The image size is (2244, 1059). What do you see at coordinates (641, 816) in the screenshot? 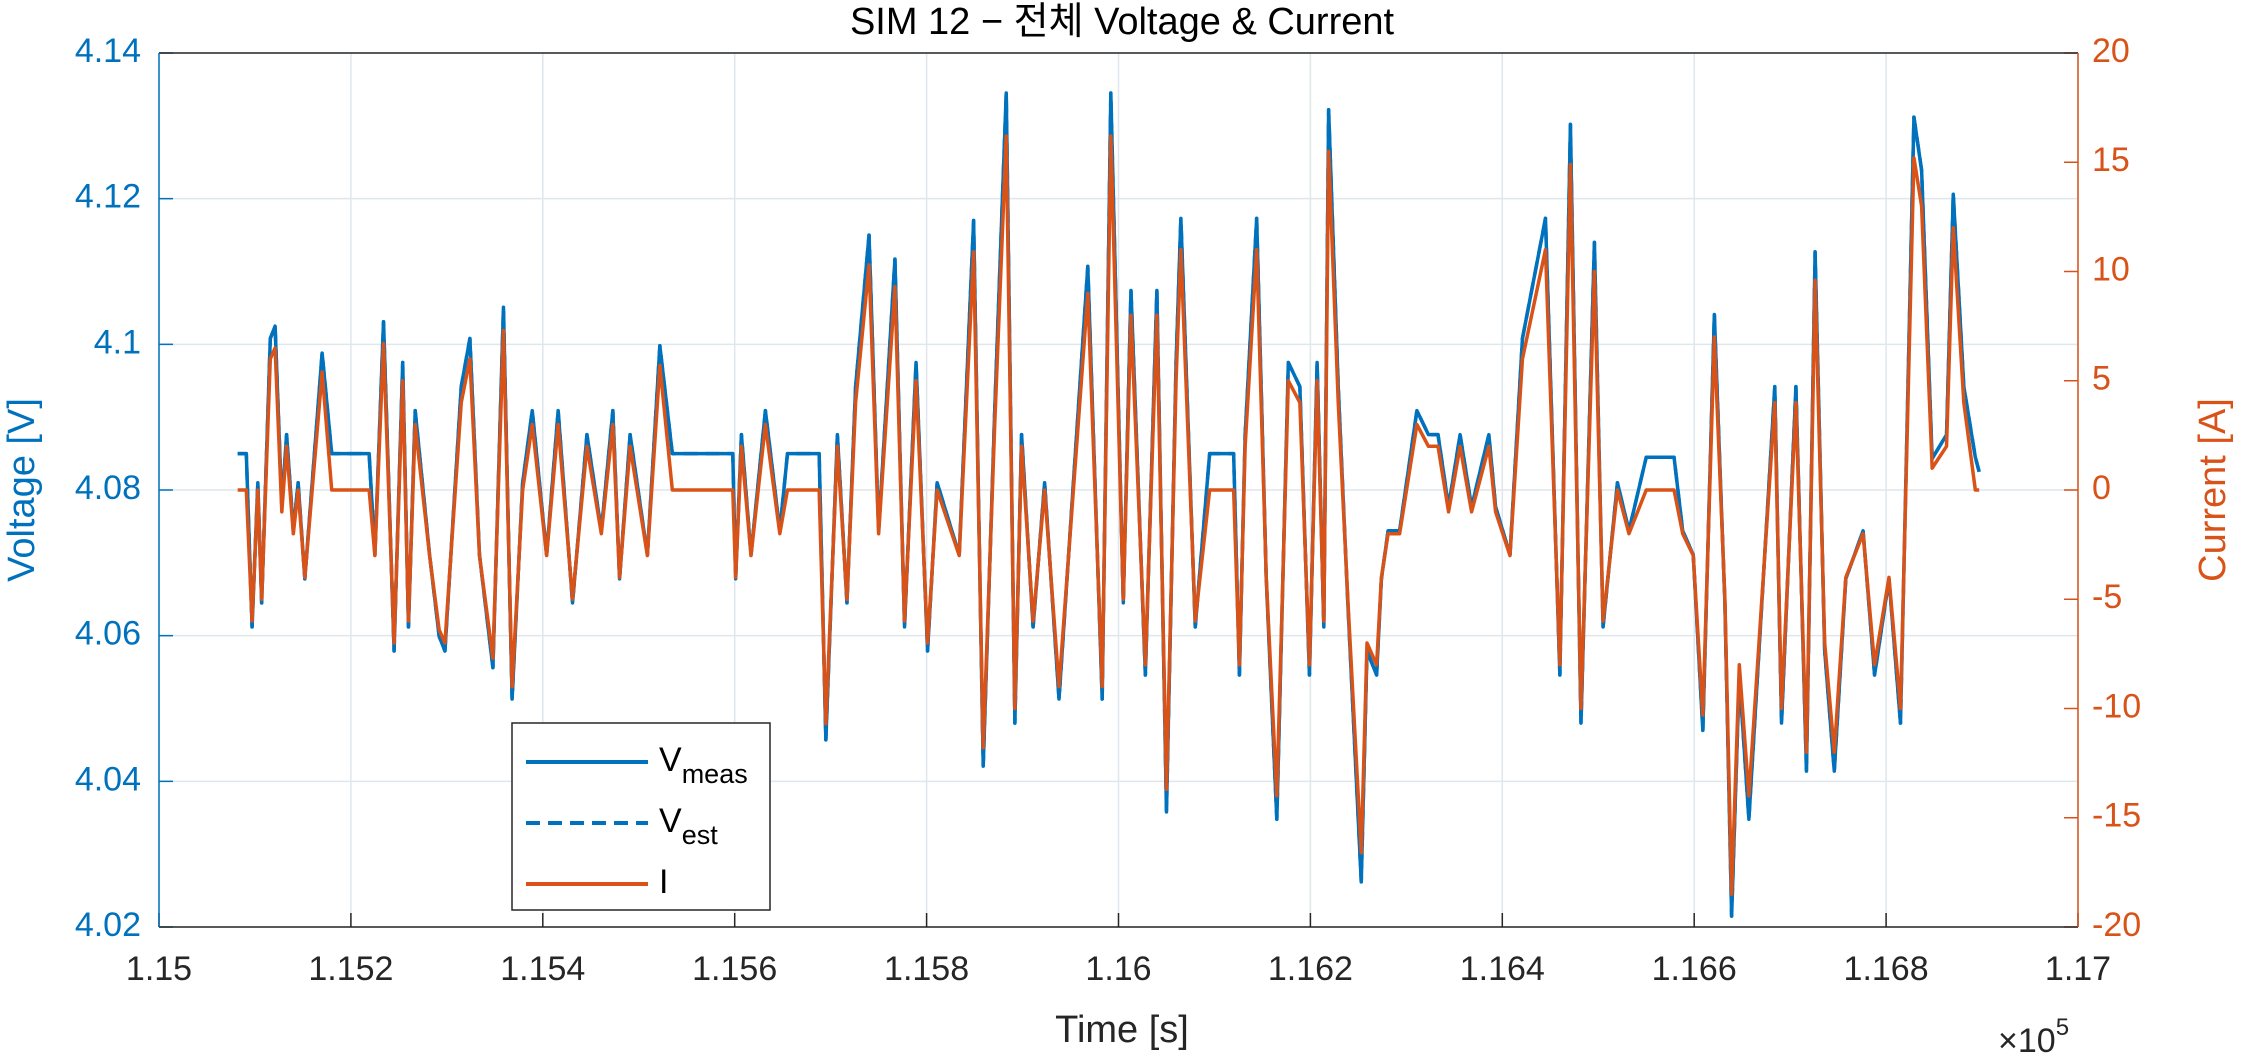
I see `legend-box` at bounding box center [641, 816].